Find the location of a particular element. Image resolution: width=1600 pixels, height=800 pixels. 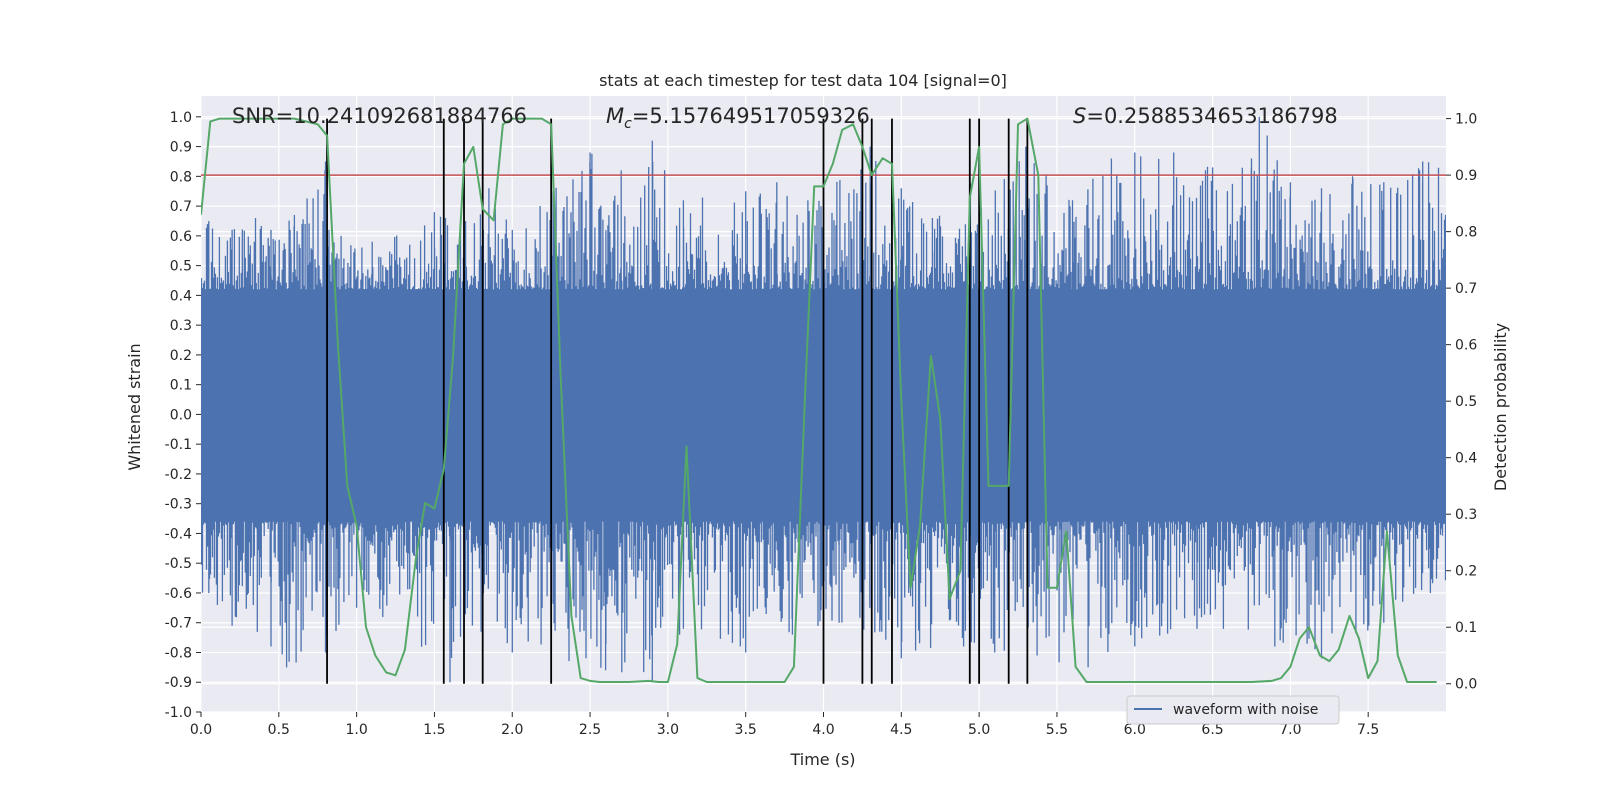

x-axis-title: Time (s) is located at coordinates (822, 759).